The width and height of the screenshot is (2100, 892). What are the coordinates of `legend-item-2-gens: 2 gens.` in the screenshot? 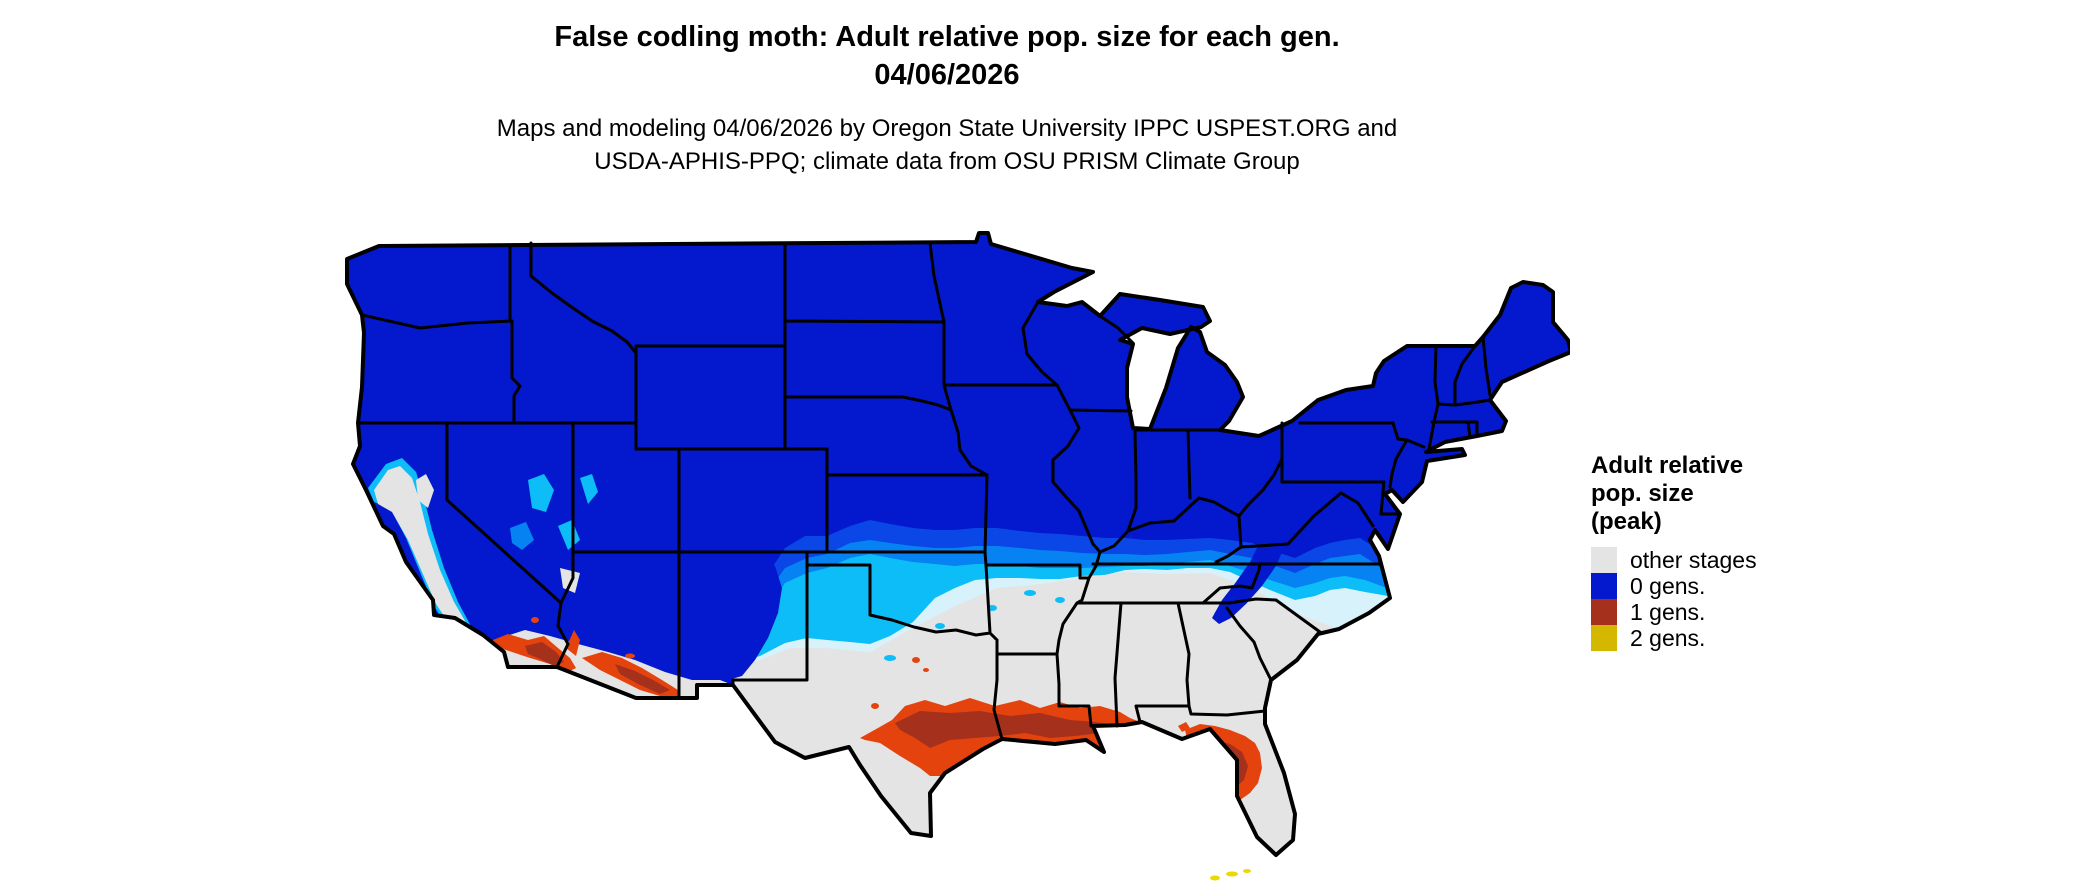 It's located at (1674, 638).